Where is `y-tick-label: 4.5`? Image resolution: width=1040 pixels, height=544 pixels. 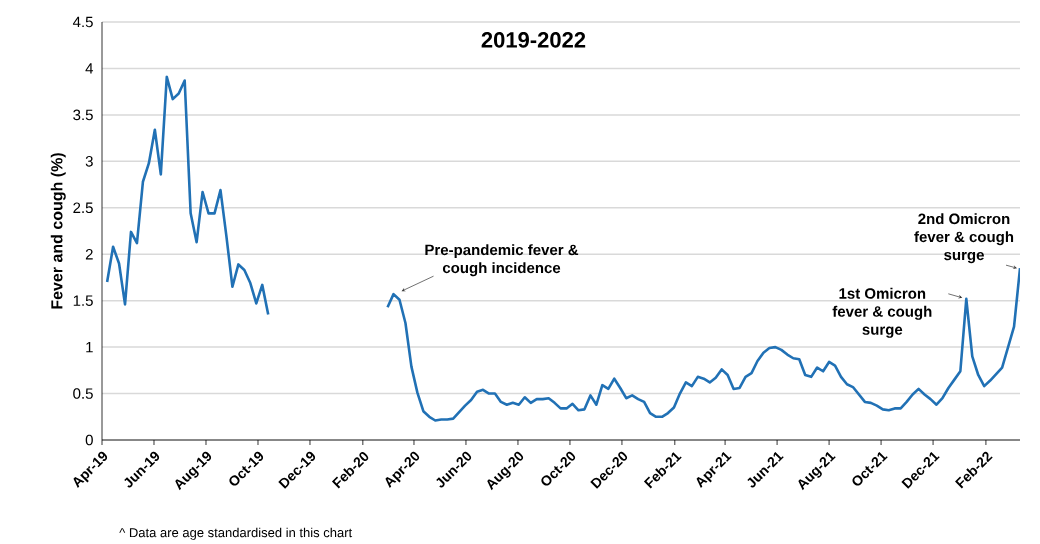
y-tick-label: 4.5 is located at coordinates (82, 22).